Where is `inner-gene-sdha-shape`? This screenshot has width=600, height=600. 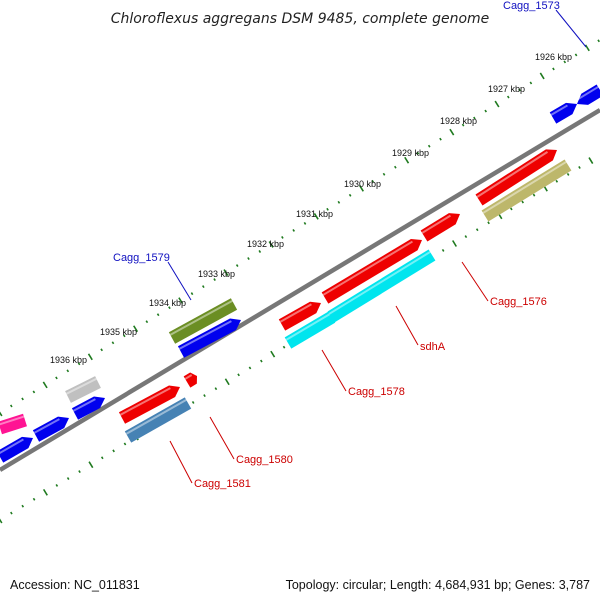
inner-gene-sdha-shape is located at coordinates (371, 271).